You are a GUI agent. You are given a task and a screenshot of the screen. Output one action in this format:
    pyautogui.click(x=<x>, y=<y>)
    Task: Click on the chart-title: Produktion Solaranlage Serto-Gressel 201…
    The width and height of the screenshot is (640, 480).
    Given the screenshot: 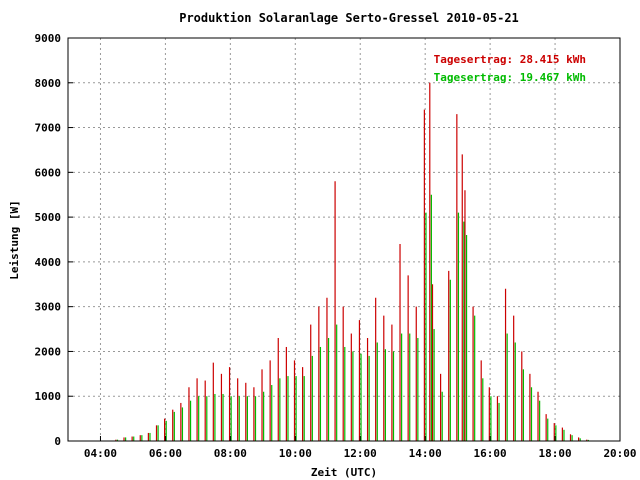 What is the action you would take?
    pyautogui.click(x=349, y=18)
    